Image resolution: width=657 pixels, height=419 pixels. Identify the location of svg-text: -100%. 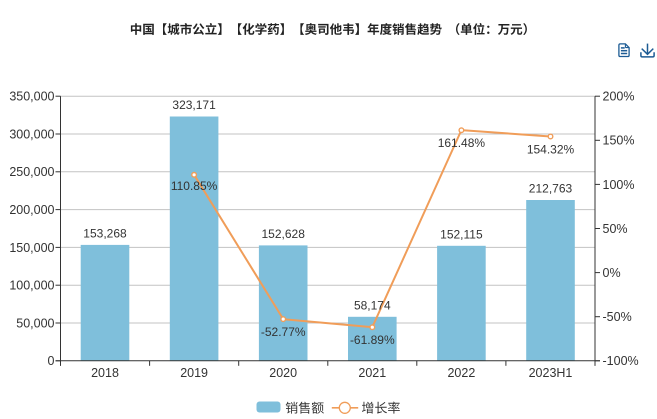
(621, 361).